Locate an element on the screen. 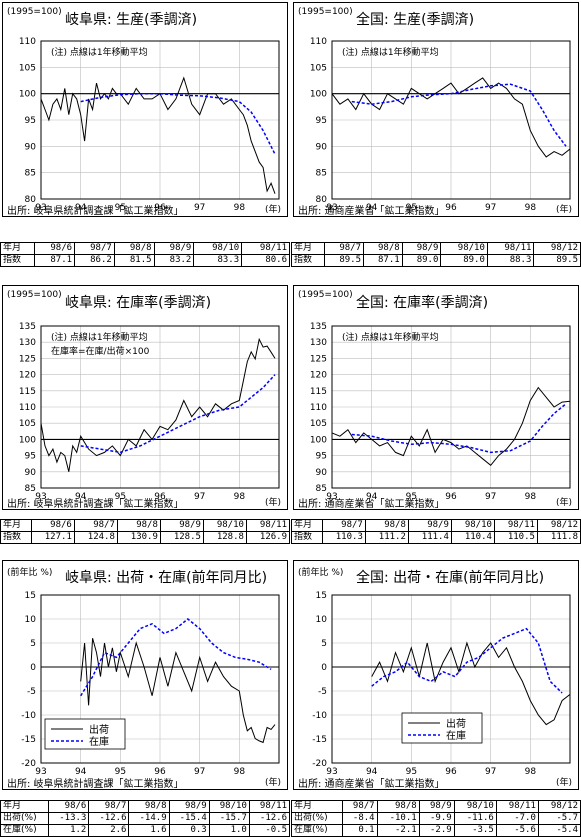 This screenshot has width=581, height=837. table-cell: 124.8 is located at coordinates (95, 537).